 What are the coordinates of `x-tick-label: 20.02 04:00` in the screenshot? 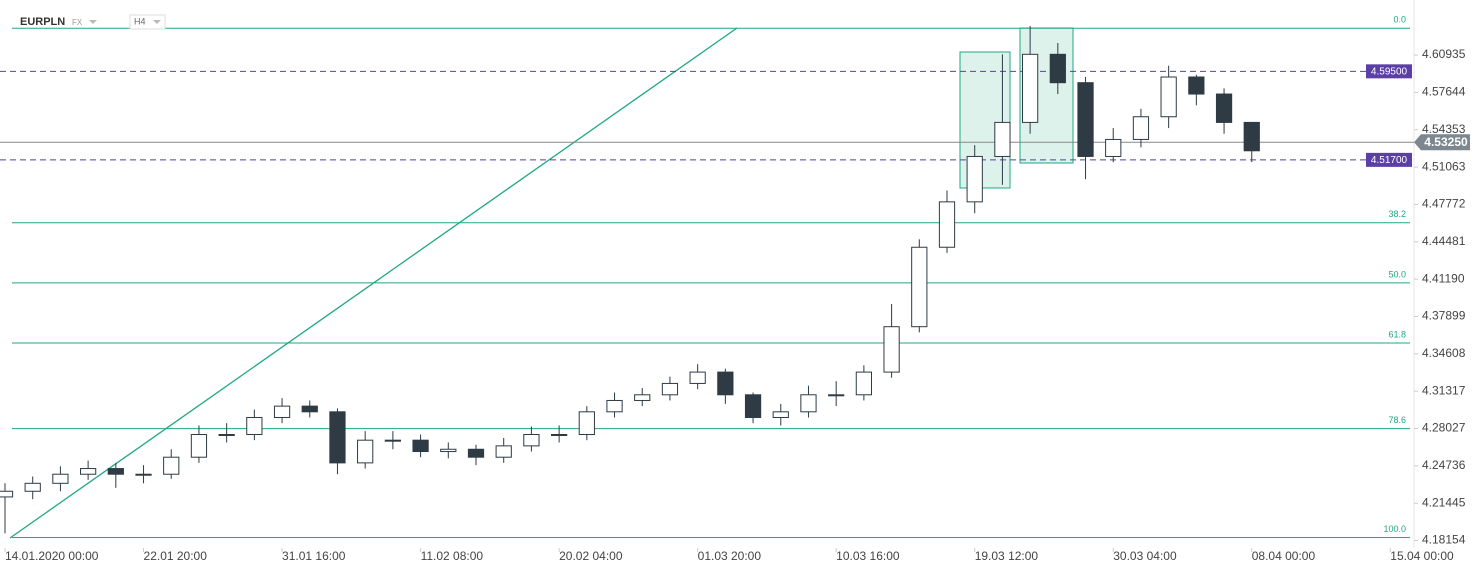 It's located at (591, 556).